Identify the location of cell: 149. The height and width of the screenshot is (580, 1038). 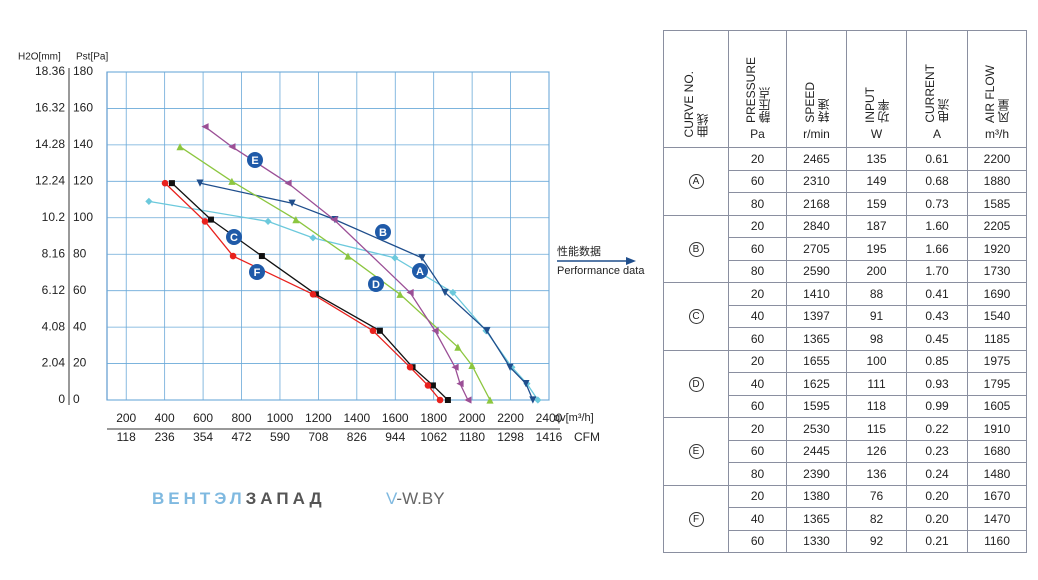
(876, 181).